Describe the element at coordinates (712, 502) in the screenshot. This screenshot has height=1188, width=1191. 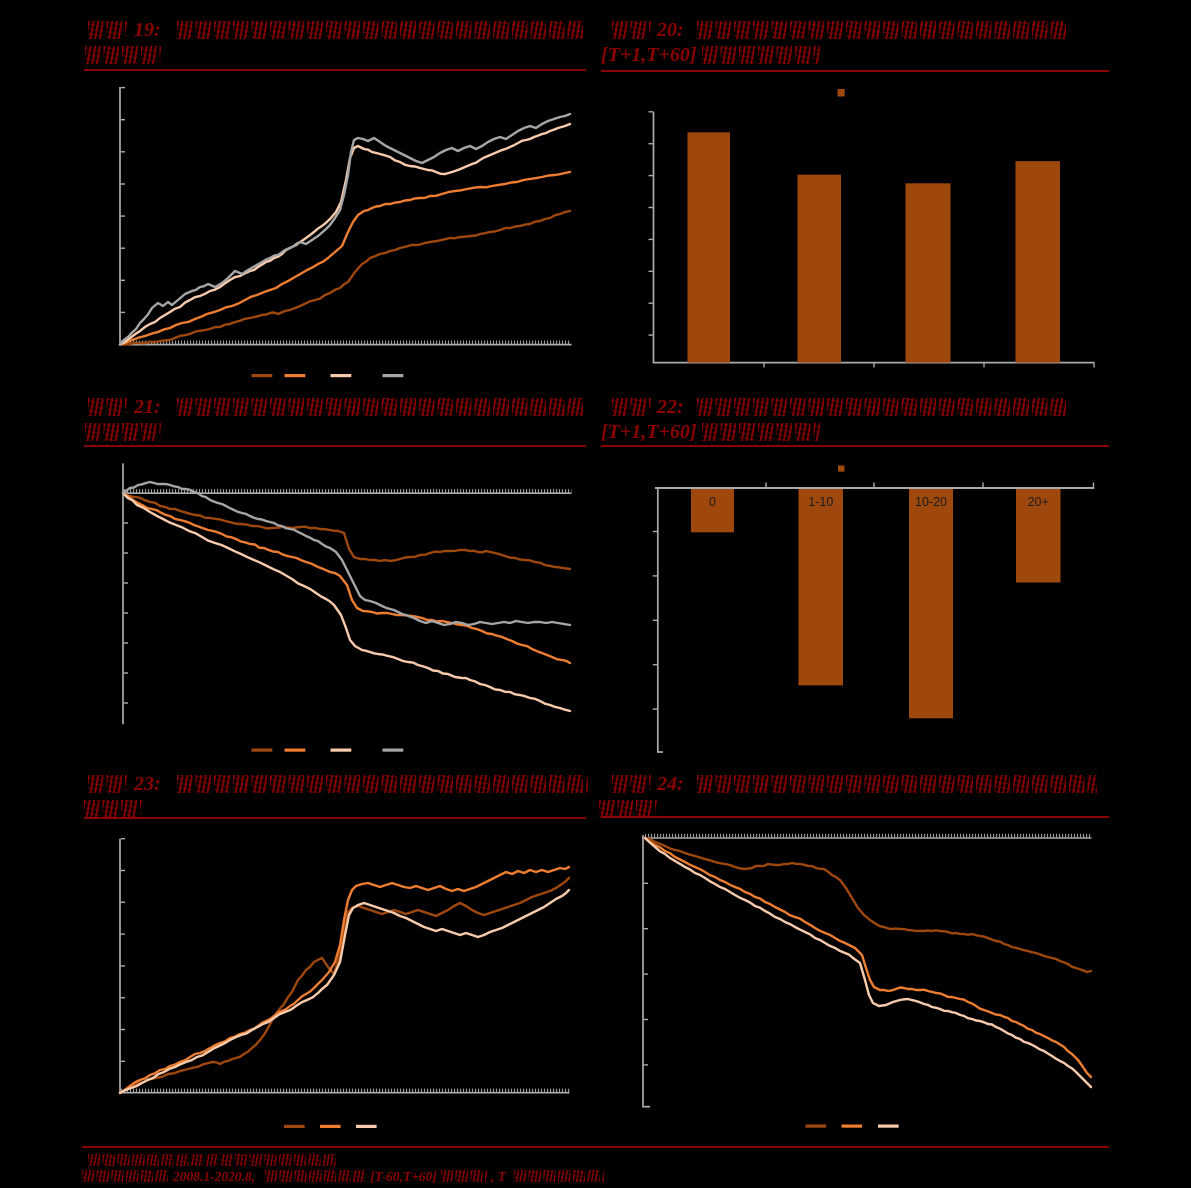
I see `svg-text: 0` at that location.